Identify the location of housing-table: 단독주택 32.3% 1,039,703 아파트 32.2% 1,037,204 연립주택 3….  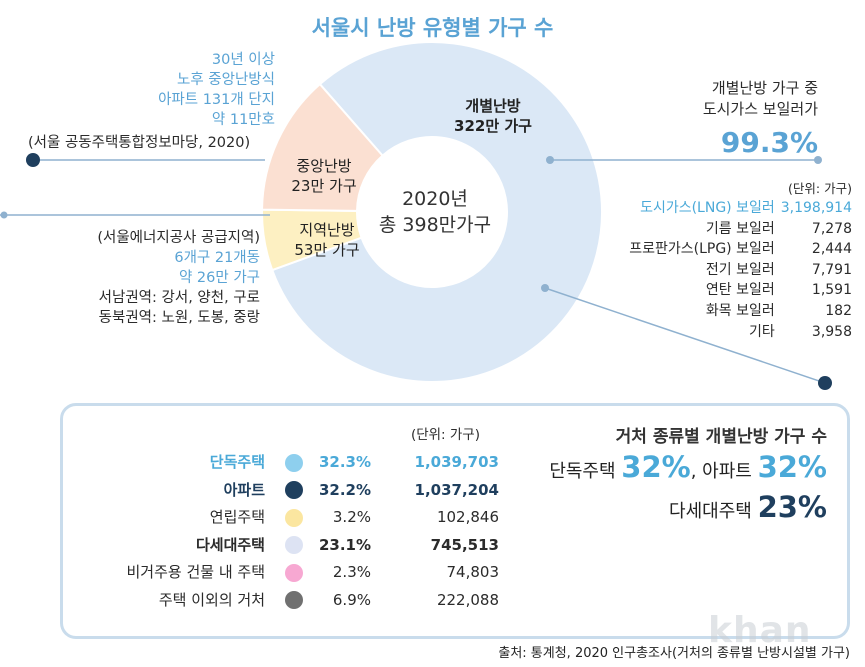
(292, 532).